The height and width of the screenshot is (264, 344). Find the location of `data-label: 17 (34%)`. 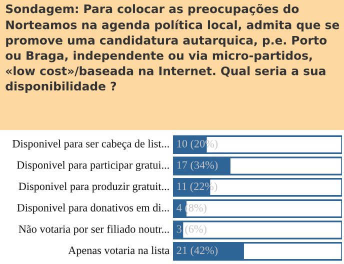

data-label: 17 (34%) is located at coordinates (197, 166).